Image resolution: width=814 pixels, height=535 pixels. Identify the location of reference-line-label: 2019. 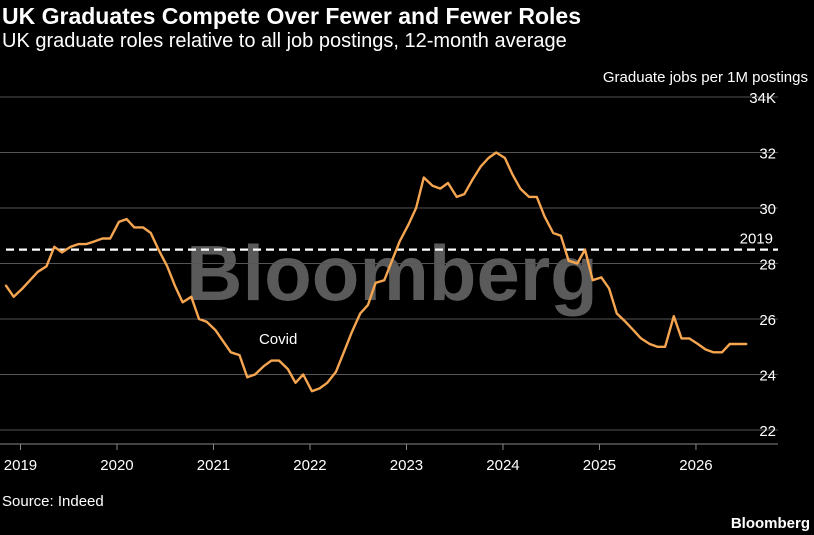
(756, 239).